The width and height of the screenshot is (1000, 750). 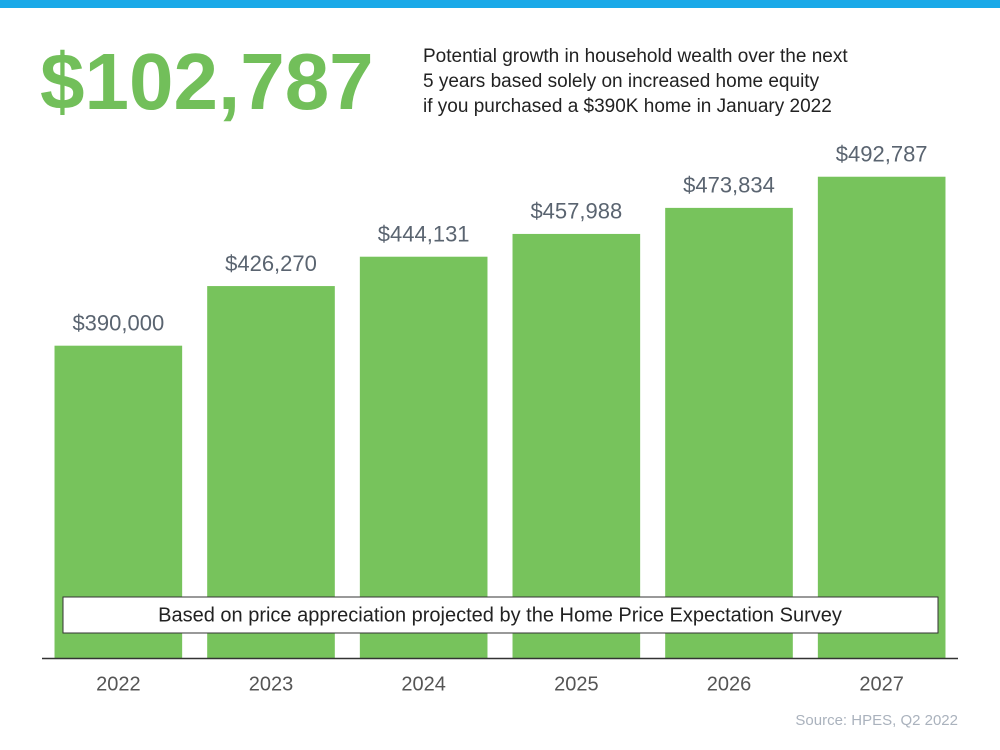 What do you see at coordinates (576, 684) in the screenshot?
I see `x-tick-label: 2025` at bounding box center [576, 684].